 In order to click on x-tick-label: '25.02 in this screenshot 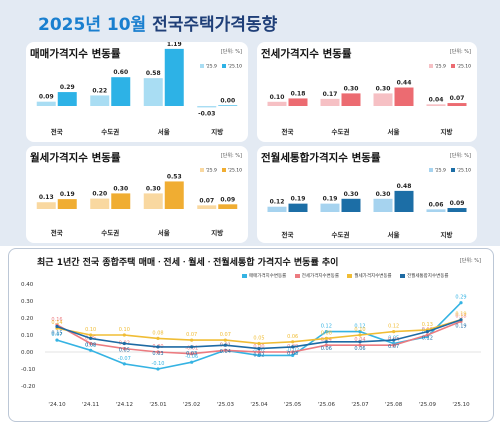, I will do `click(191, 405)`.